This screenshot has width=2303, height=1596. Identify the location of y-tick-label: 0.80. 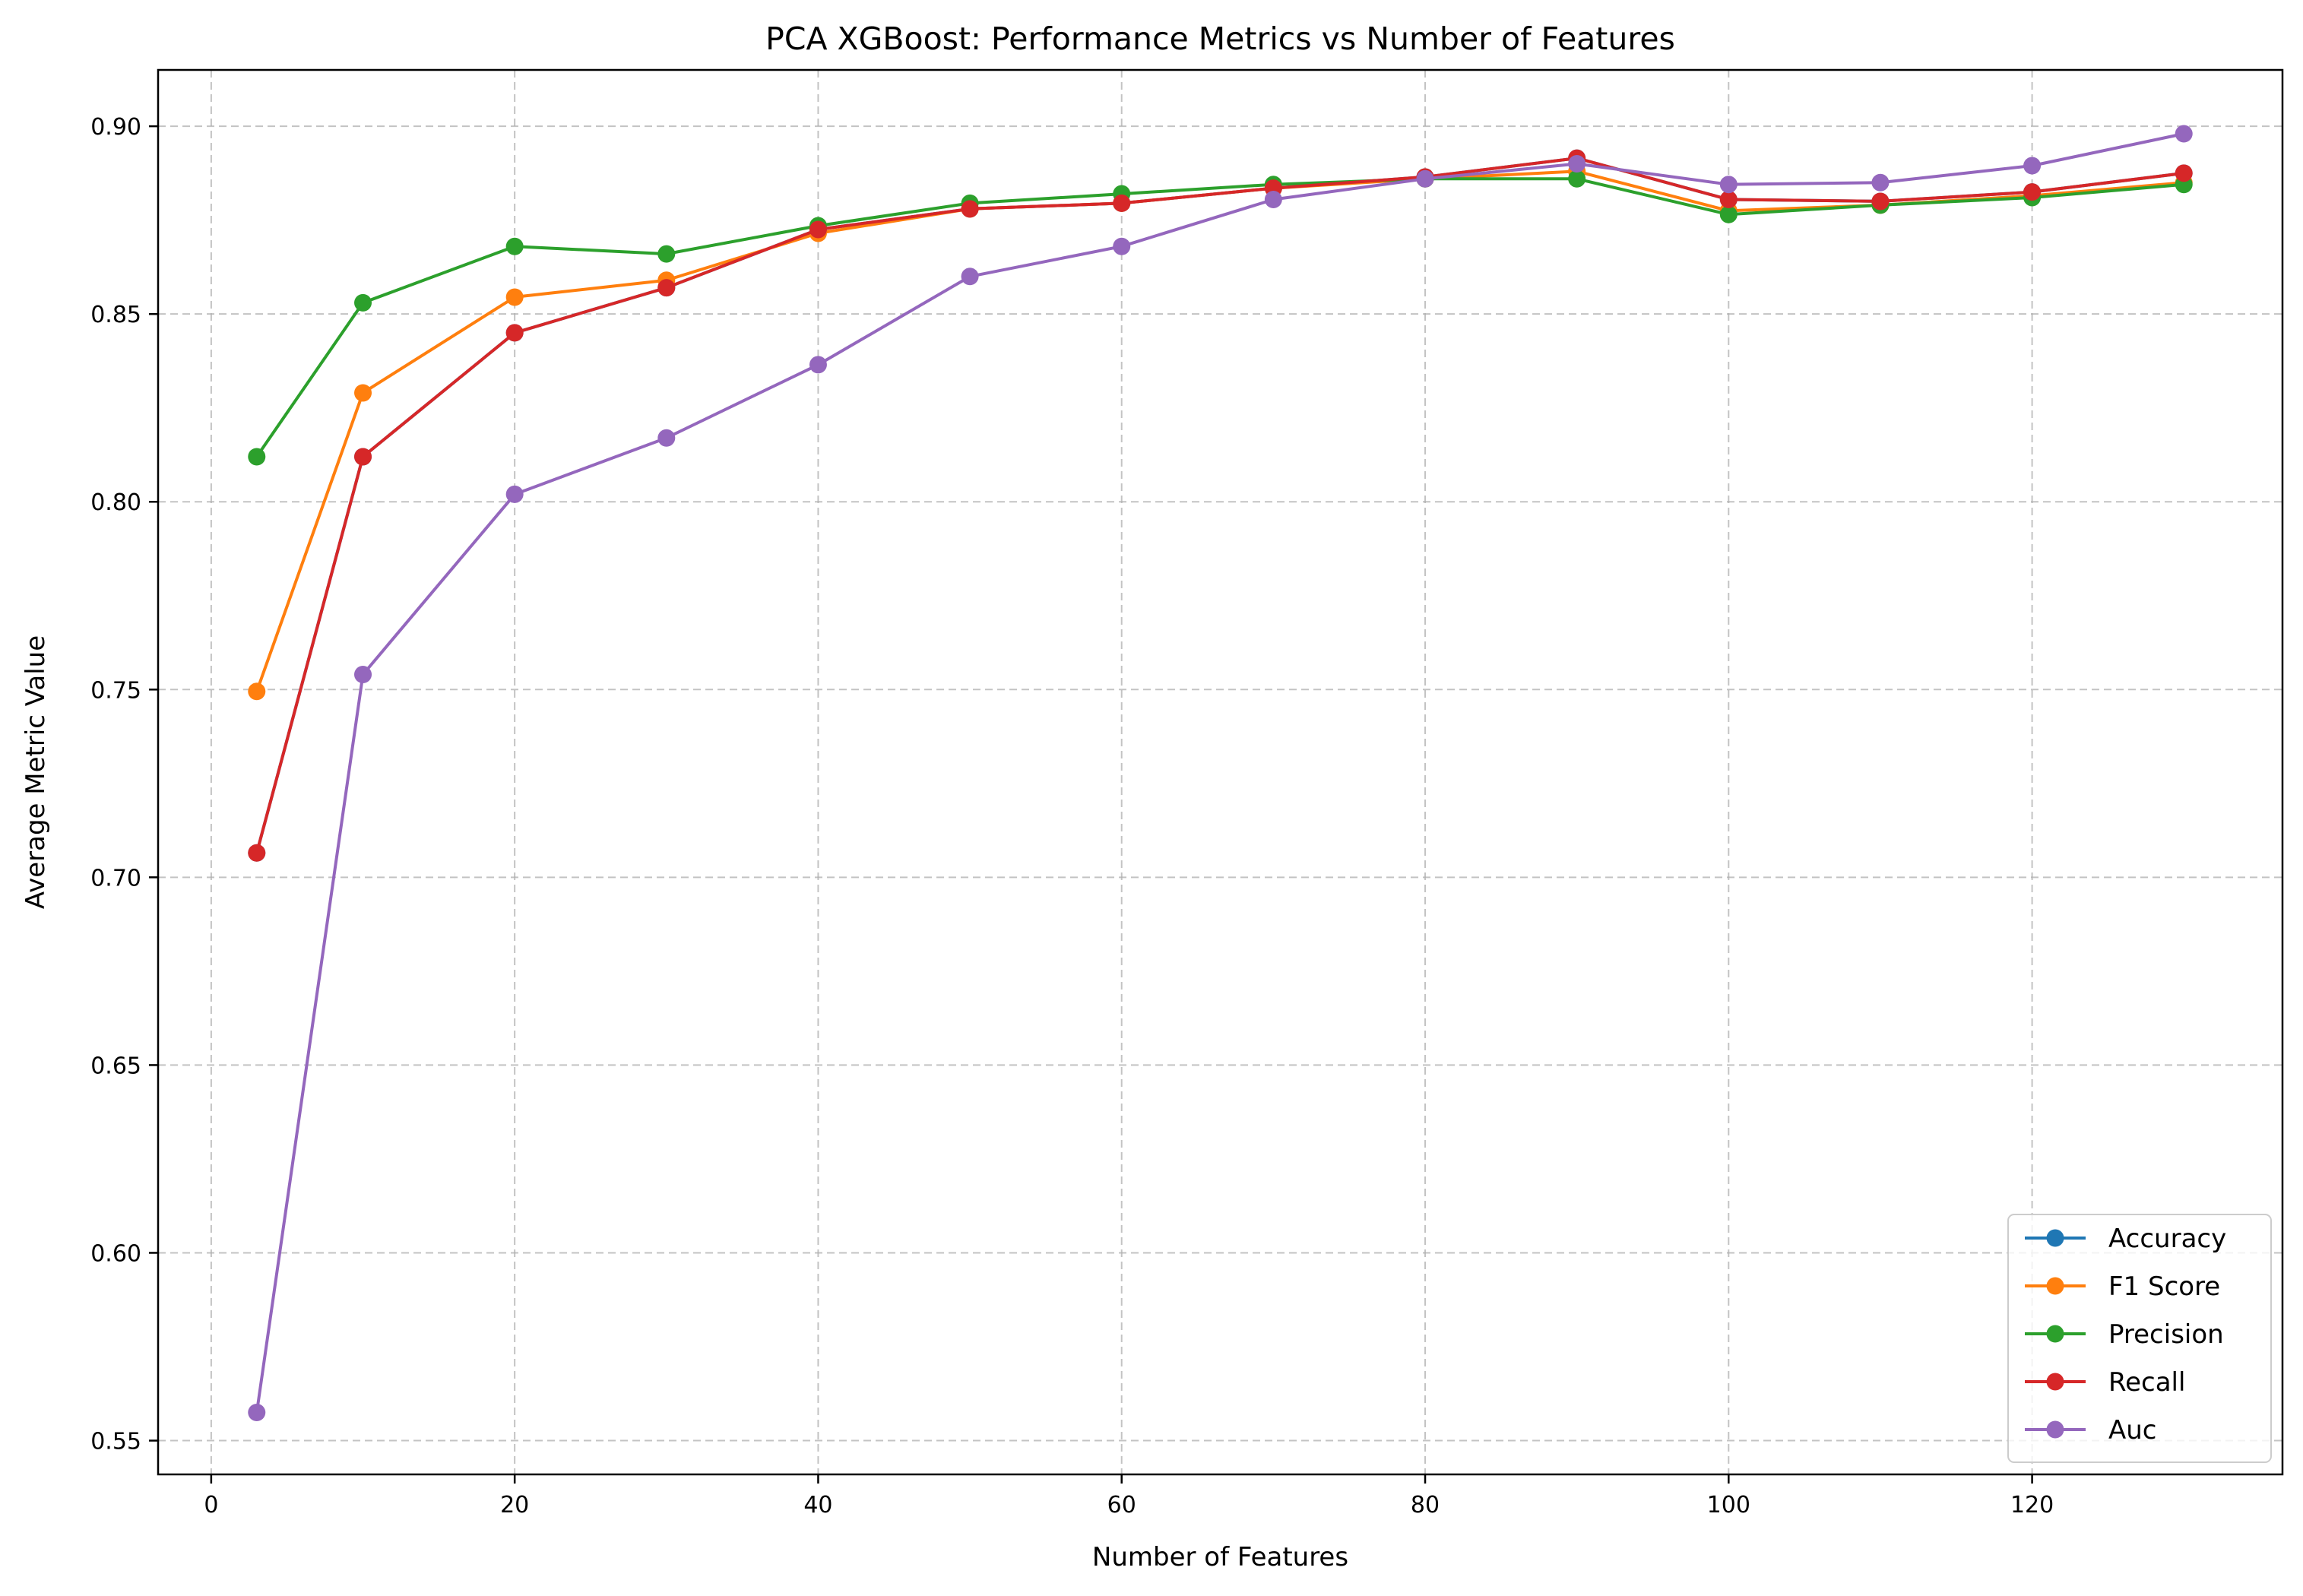
(116, 503).